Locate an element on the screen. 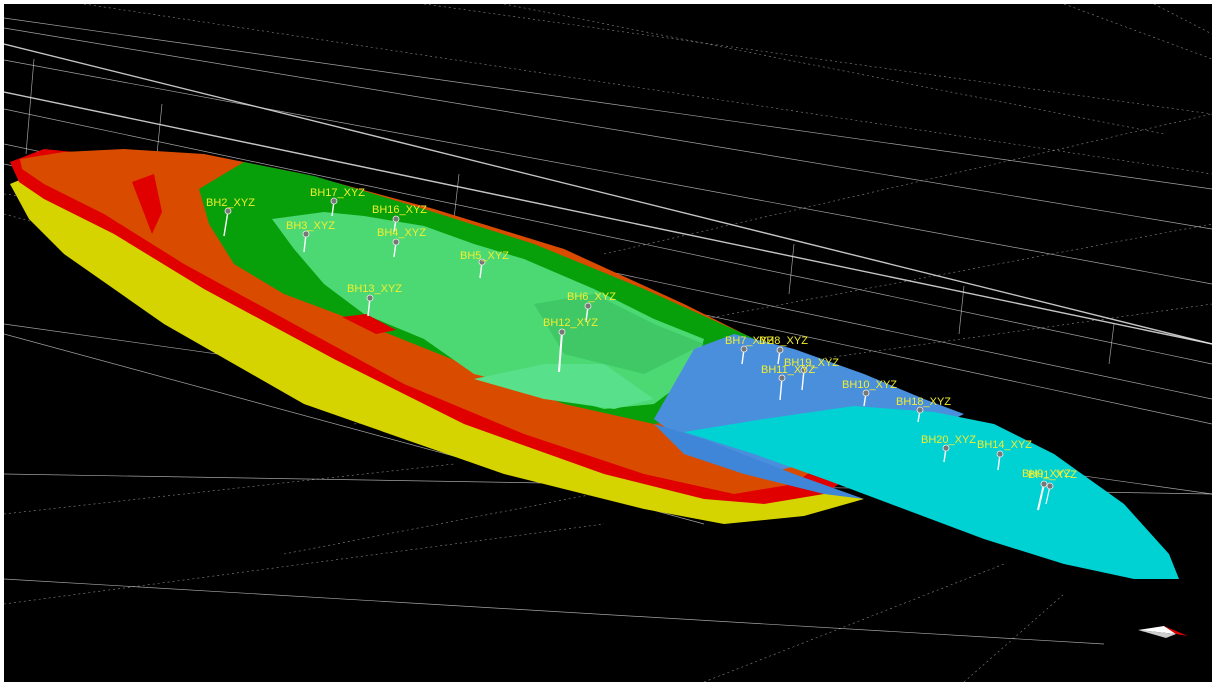  borehole-bh18: BH18_XYZ is located at coordinates (923, 409).